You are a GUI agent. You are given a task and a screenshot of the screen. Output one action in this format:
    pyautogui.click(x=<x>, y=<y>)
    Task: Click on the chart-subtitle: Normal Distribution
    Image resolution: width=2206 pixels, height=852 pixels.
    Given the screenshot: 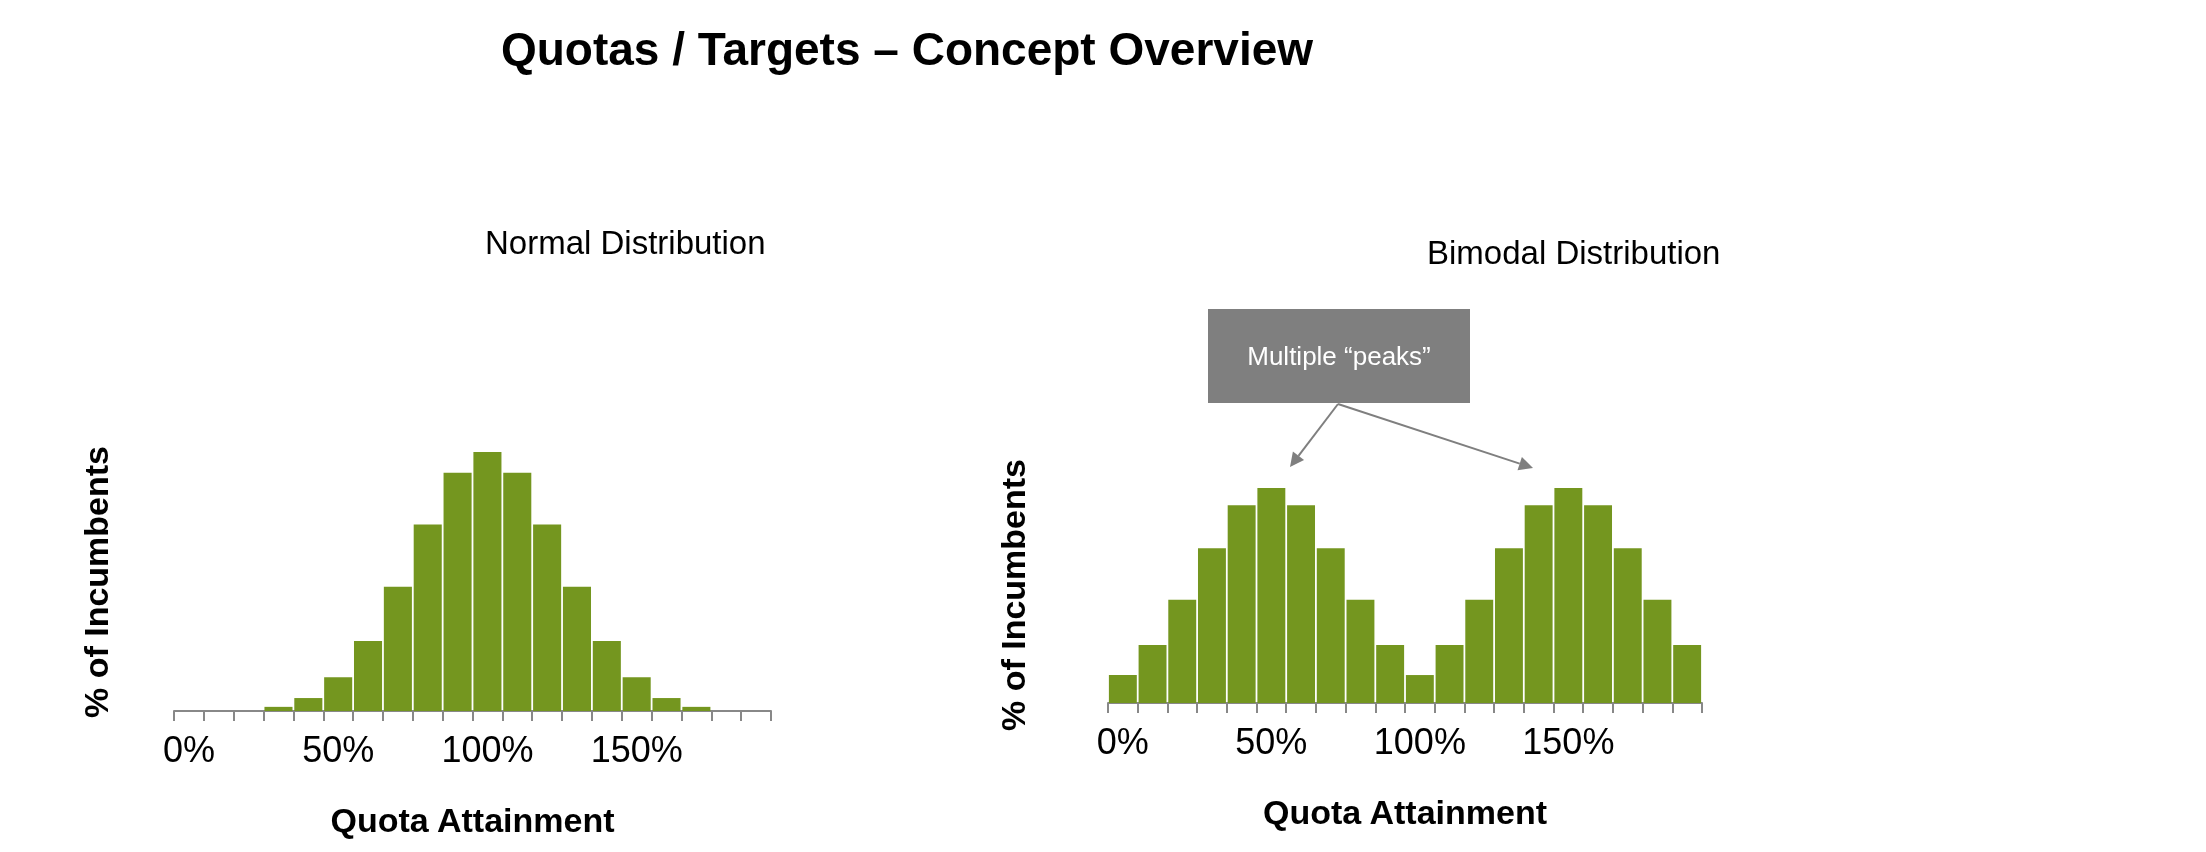 What is the action you would take?
    pyautogui.click(x=625, y=242)
    